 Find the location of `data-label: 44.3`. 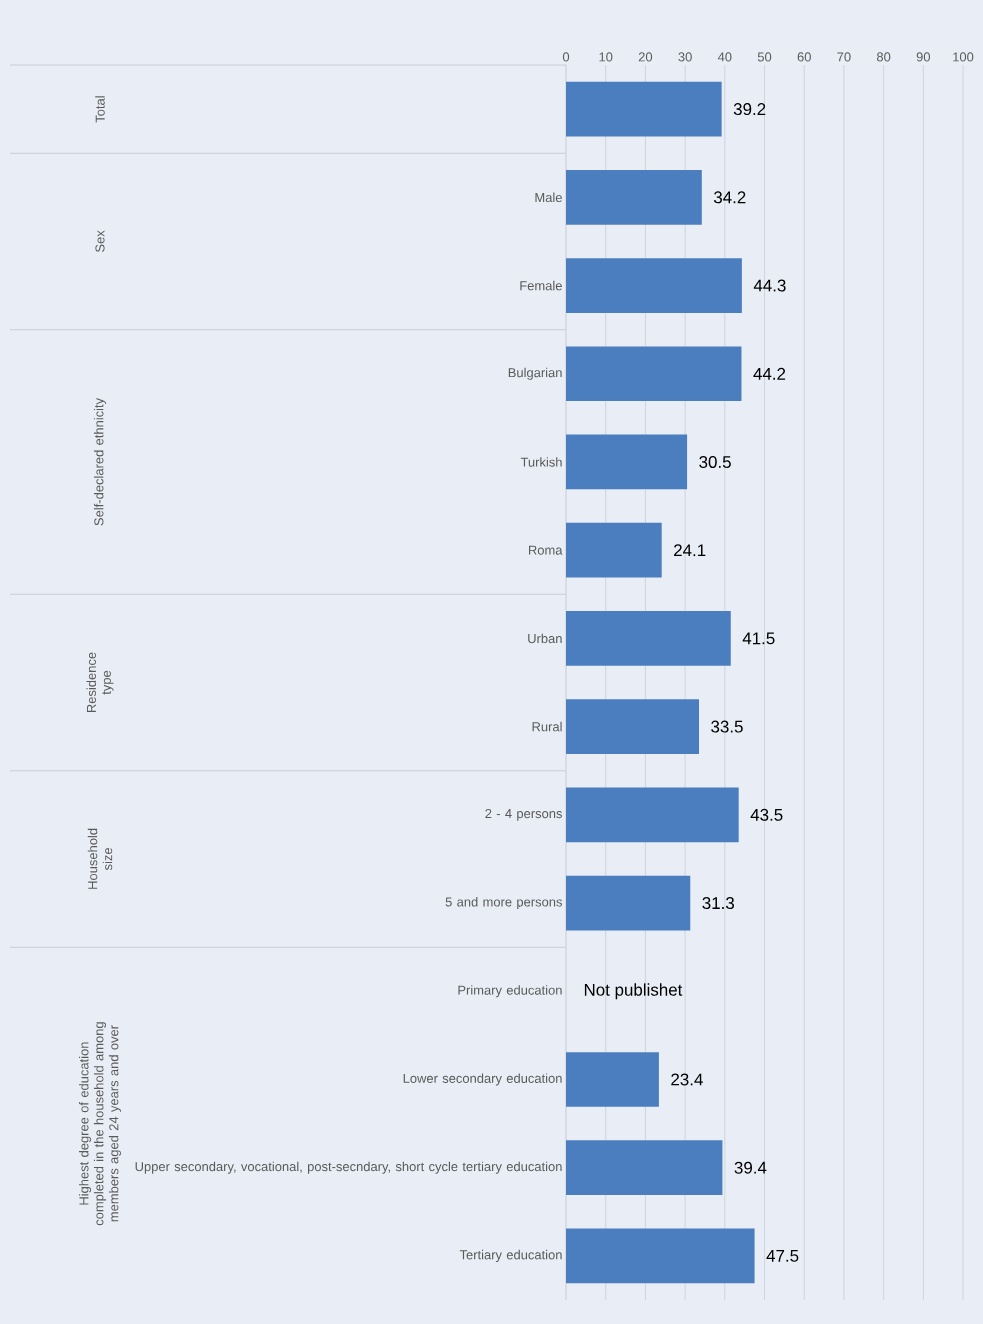

data-label: 44.3 is located at coordinates (769, 285).